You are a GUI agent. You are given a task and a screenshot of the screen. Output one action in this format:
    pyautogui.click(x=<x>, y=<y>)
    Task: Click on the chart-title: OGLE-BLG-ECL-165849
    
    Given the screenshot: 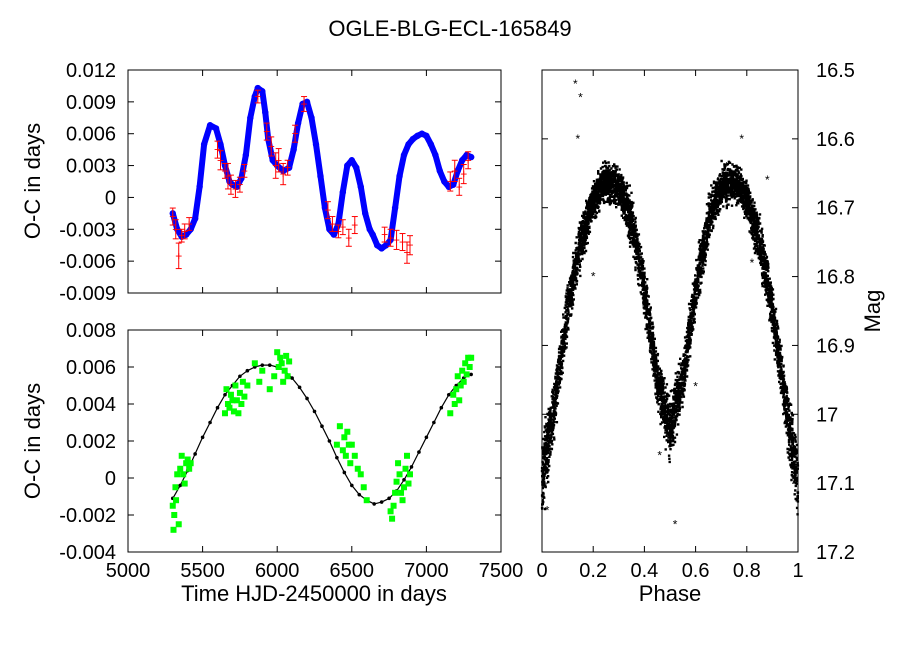 What is the action you would take?
    pyautogui.click(x=449, y=28)
    